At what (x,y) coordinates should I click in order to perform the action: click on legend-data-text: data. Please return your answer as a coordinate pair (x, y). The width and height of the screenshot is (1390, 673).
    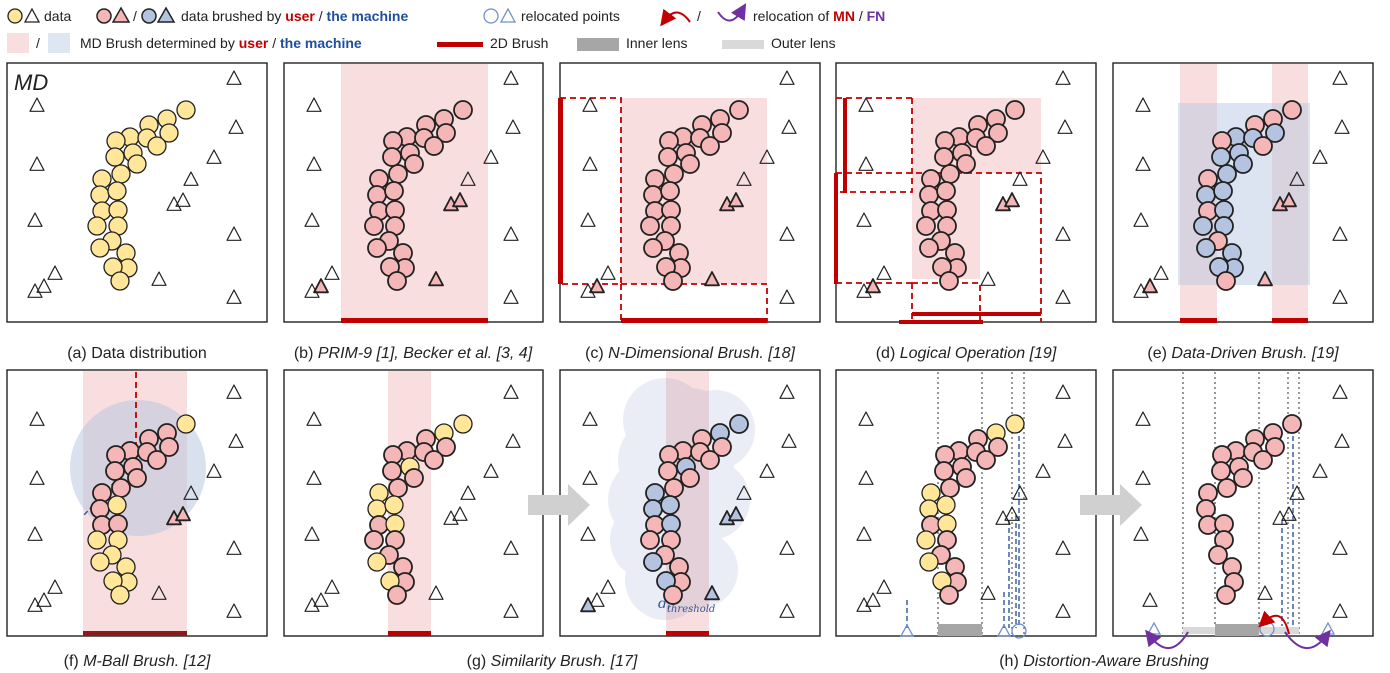
    Looking at the image, I should click on (57, 16).